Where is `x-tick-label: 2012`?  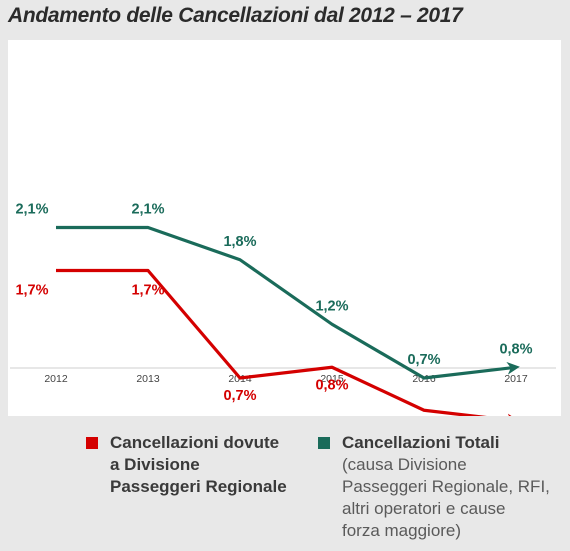
x-tick-label: 2012 is located at coordinates (56, 379).